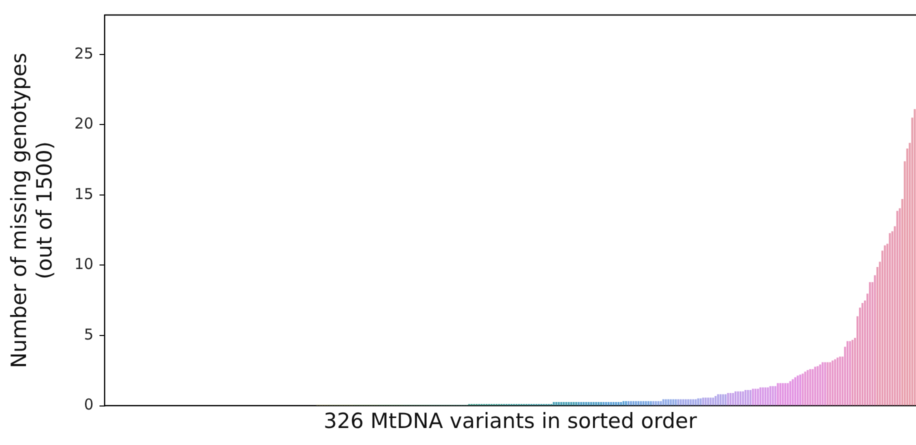 This screenshot has width=916, height=445. What do you see at coordinates (84, 123) in the screenshot?
I see `y-tick-label: 20` at bounding box center [84, 123].